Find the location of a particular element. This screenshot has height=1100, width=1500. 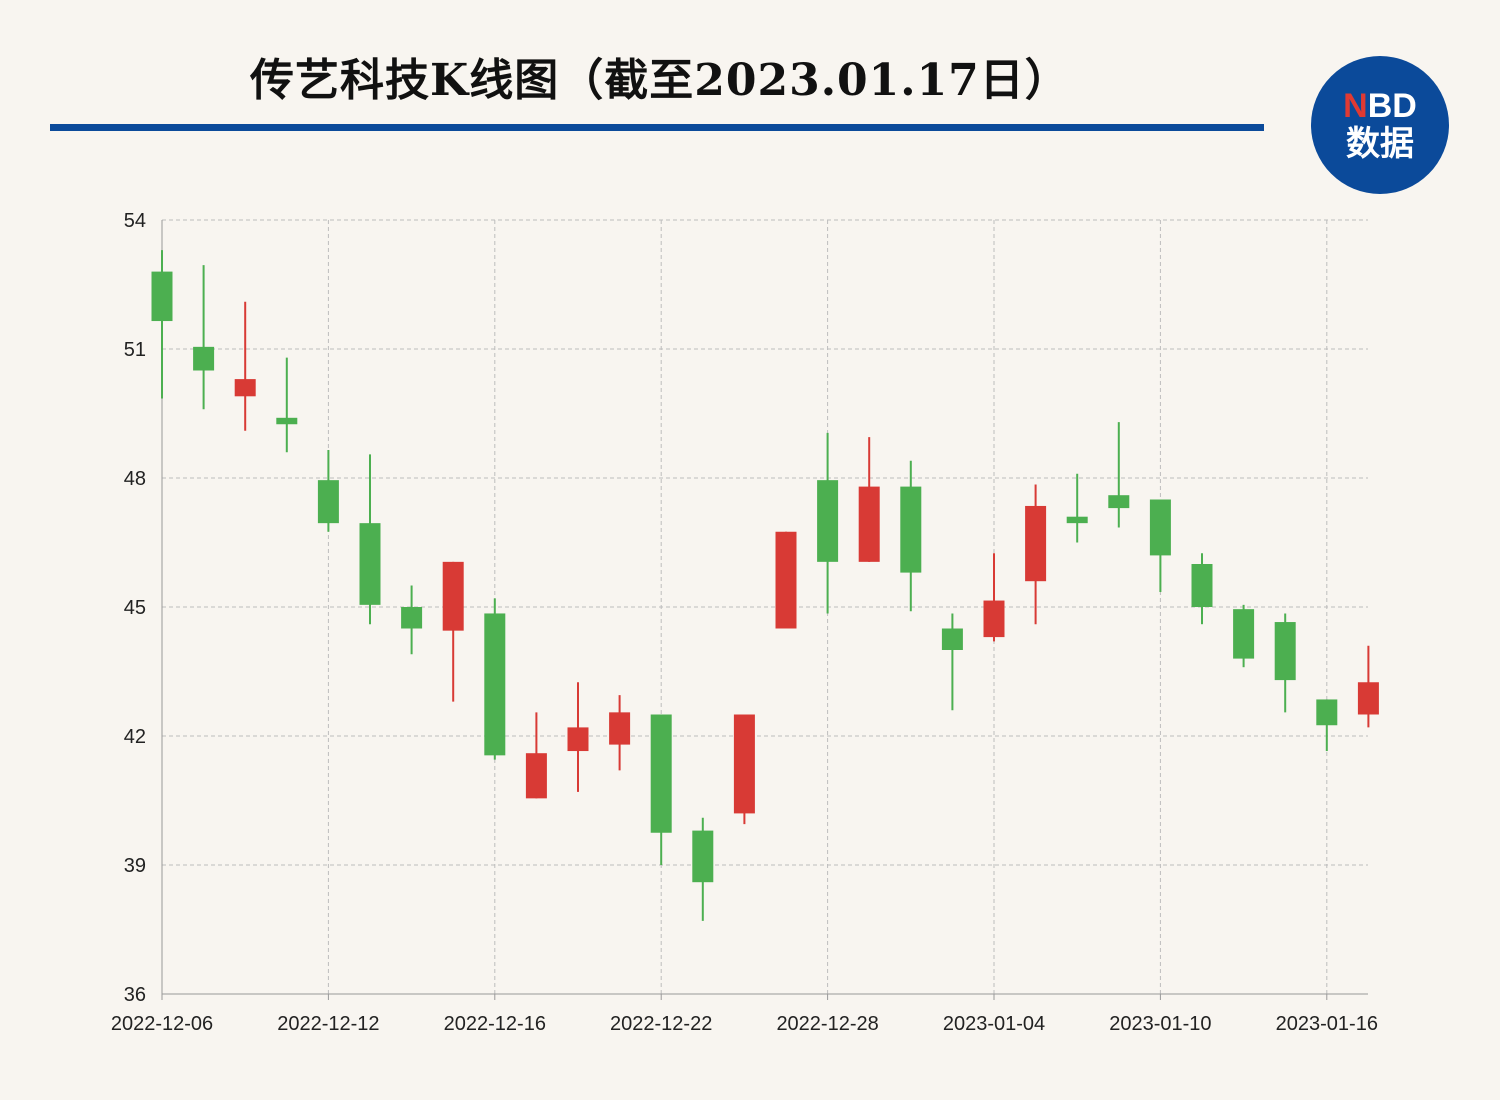

y-tick-label: 45 is located at coordinates (135, 608).